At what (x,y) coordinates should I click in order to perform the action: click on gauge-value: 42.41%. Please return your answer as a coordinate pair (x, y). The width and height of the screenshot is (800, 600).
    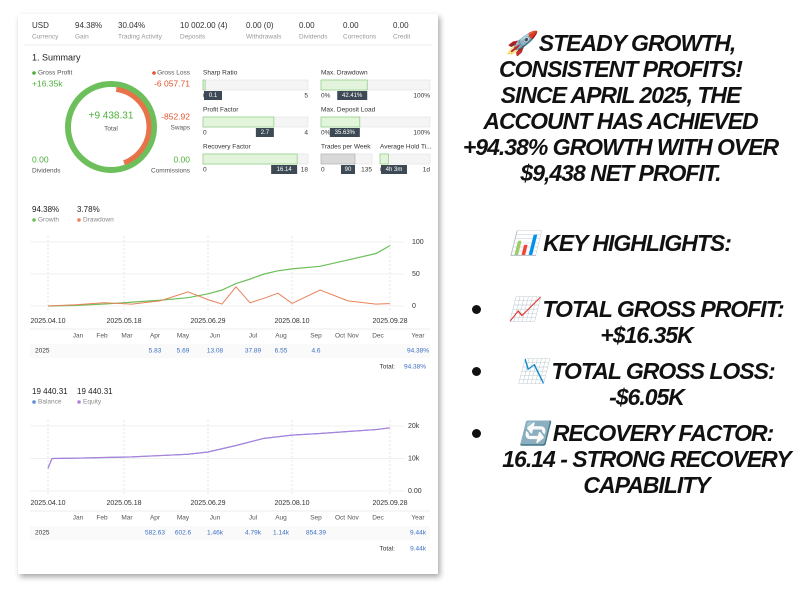
    Looking at the image, I should click on (352, 96).